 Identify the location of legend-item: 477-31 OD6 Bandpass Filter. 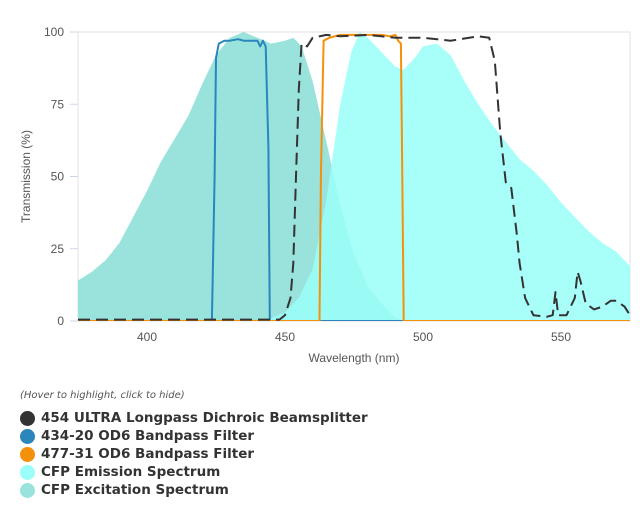
(194, 454).